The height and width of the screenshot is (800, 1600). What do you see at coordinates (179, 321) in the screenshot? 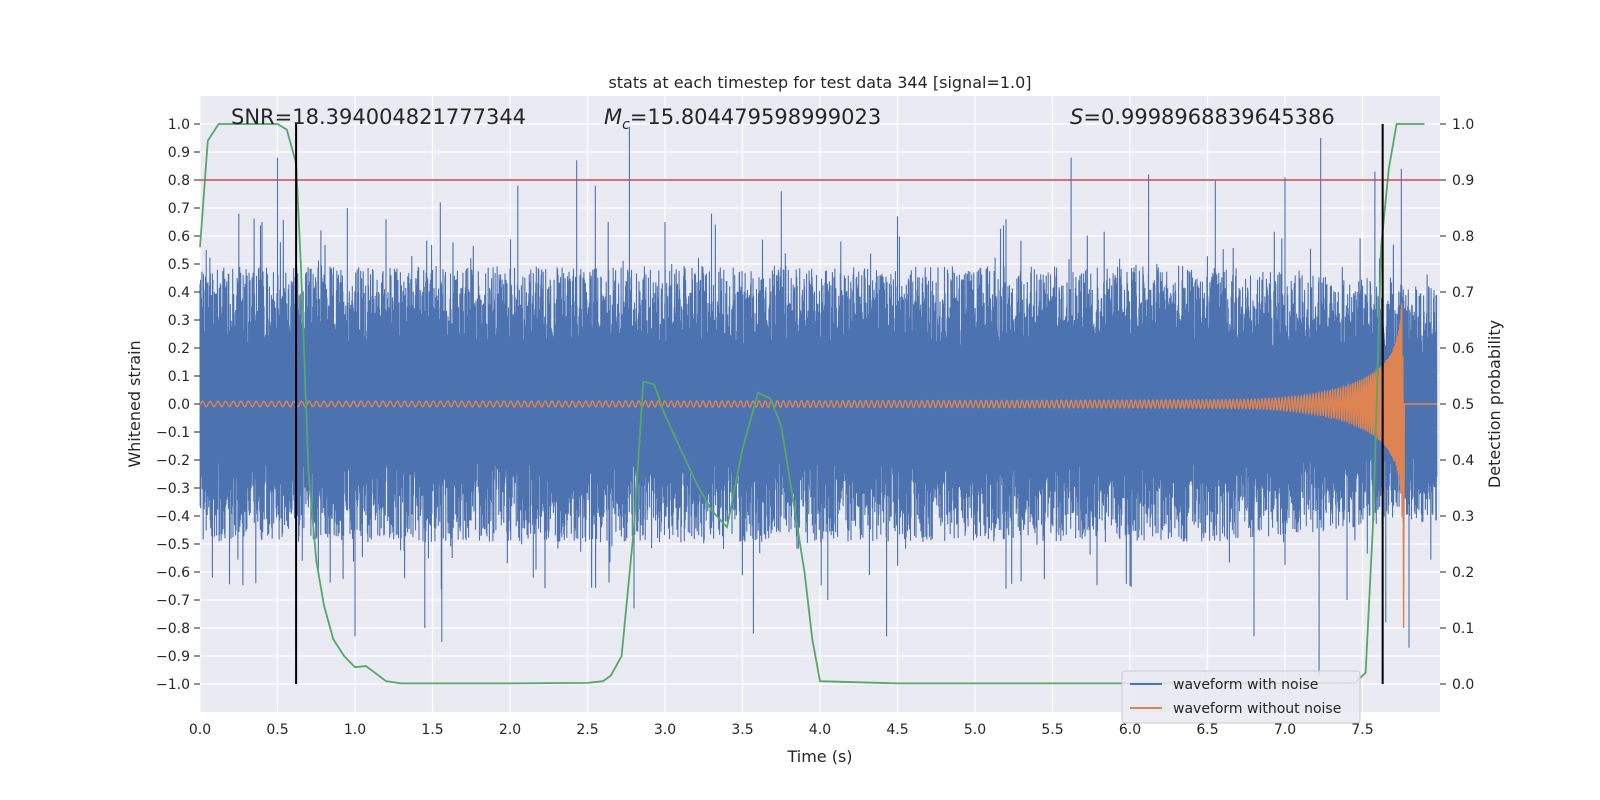
I see `y-tick-label: 0.3` at bounding box center [179, 321].